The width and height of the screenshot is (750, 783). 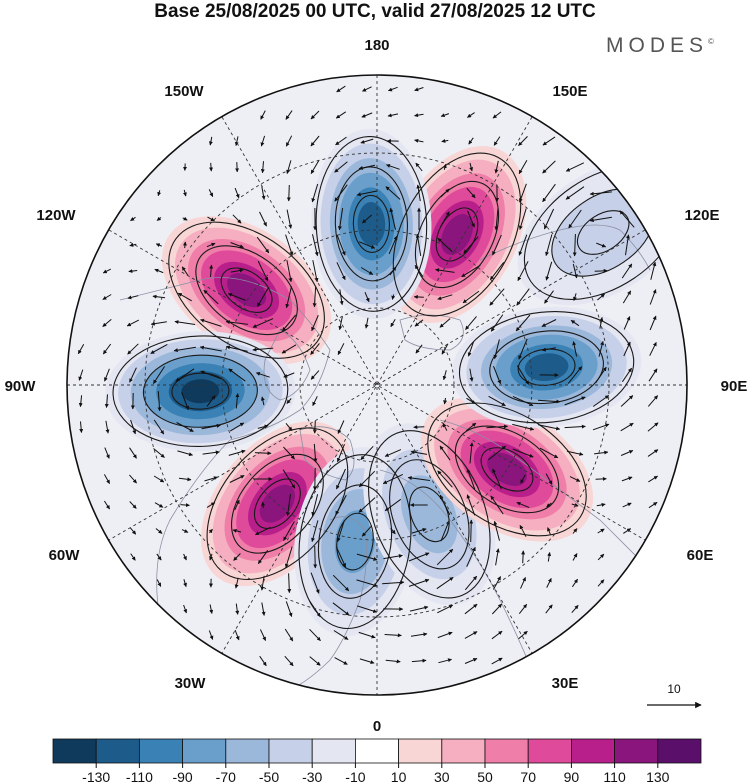 I want to click on label-90w: 90W, so click(x=21, y=386).